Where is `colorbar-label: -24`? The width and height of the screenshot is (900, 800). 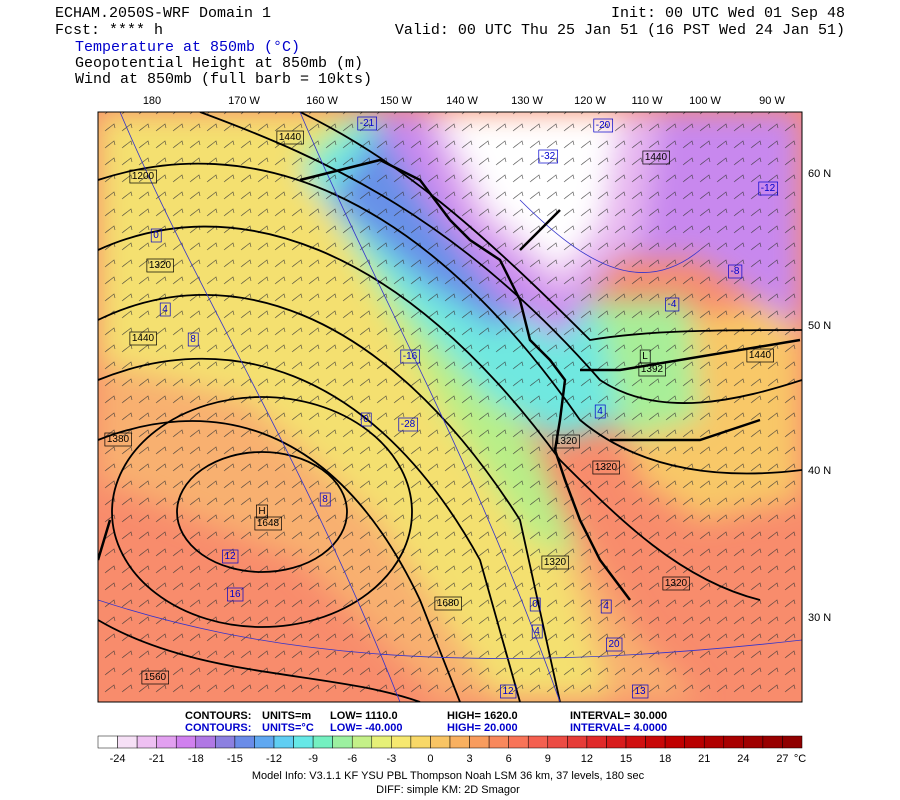
colorbar-label: -24 is located at coordinates (118, 759).